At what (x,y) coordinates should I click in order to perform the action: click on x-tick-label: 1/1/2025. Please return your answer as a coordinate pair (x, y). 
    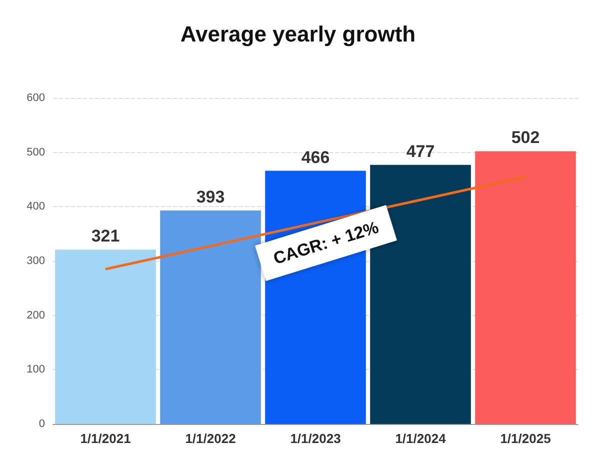
    Looking at the image, I should click on (525, 438).